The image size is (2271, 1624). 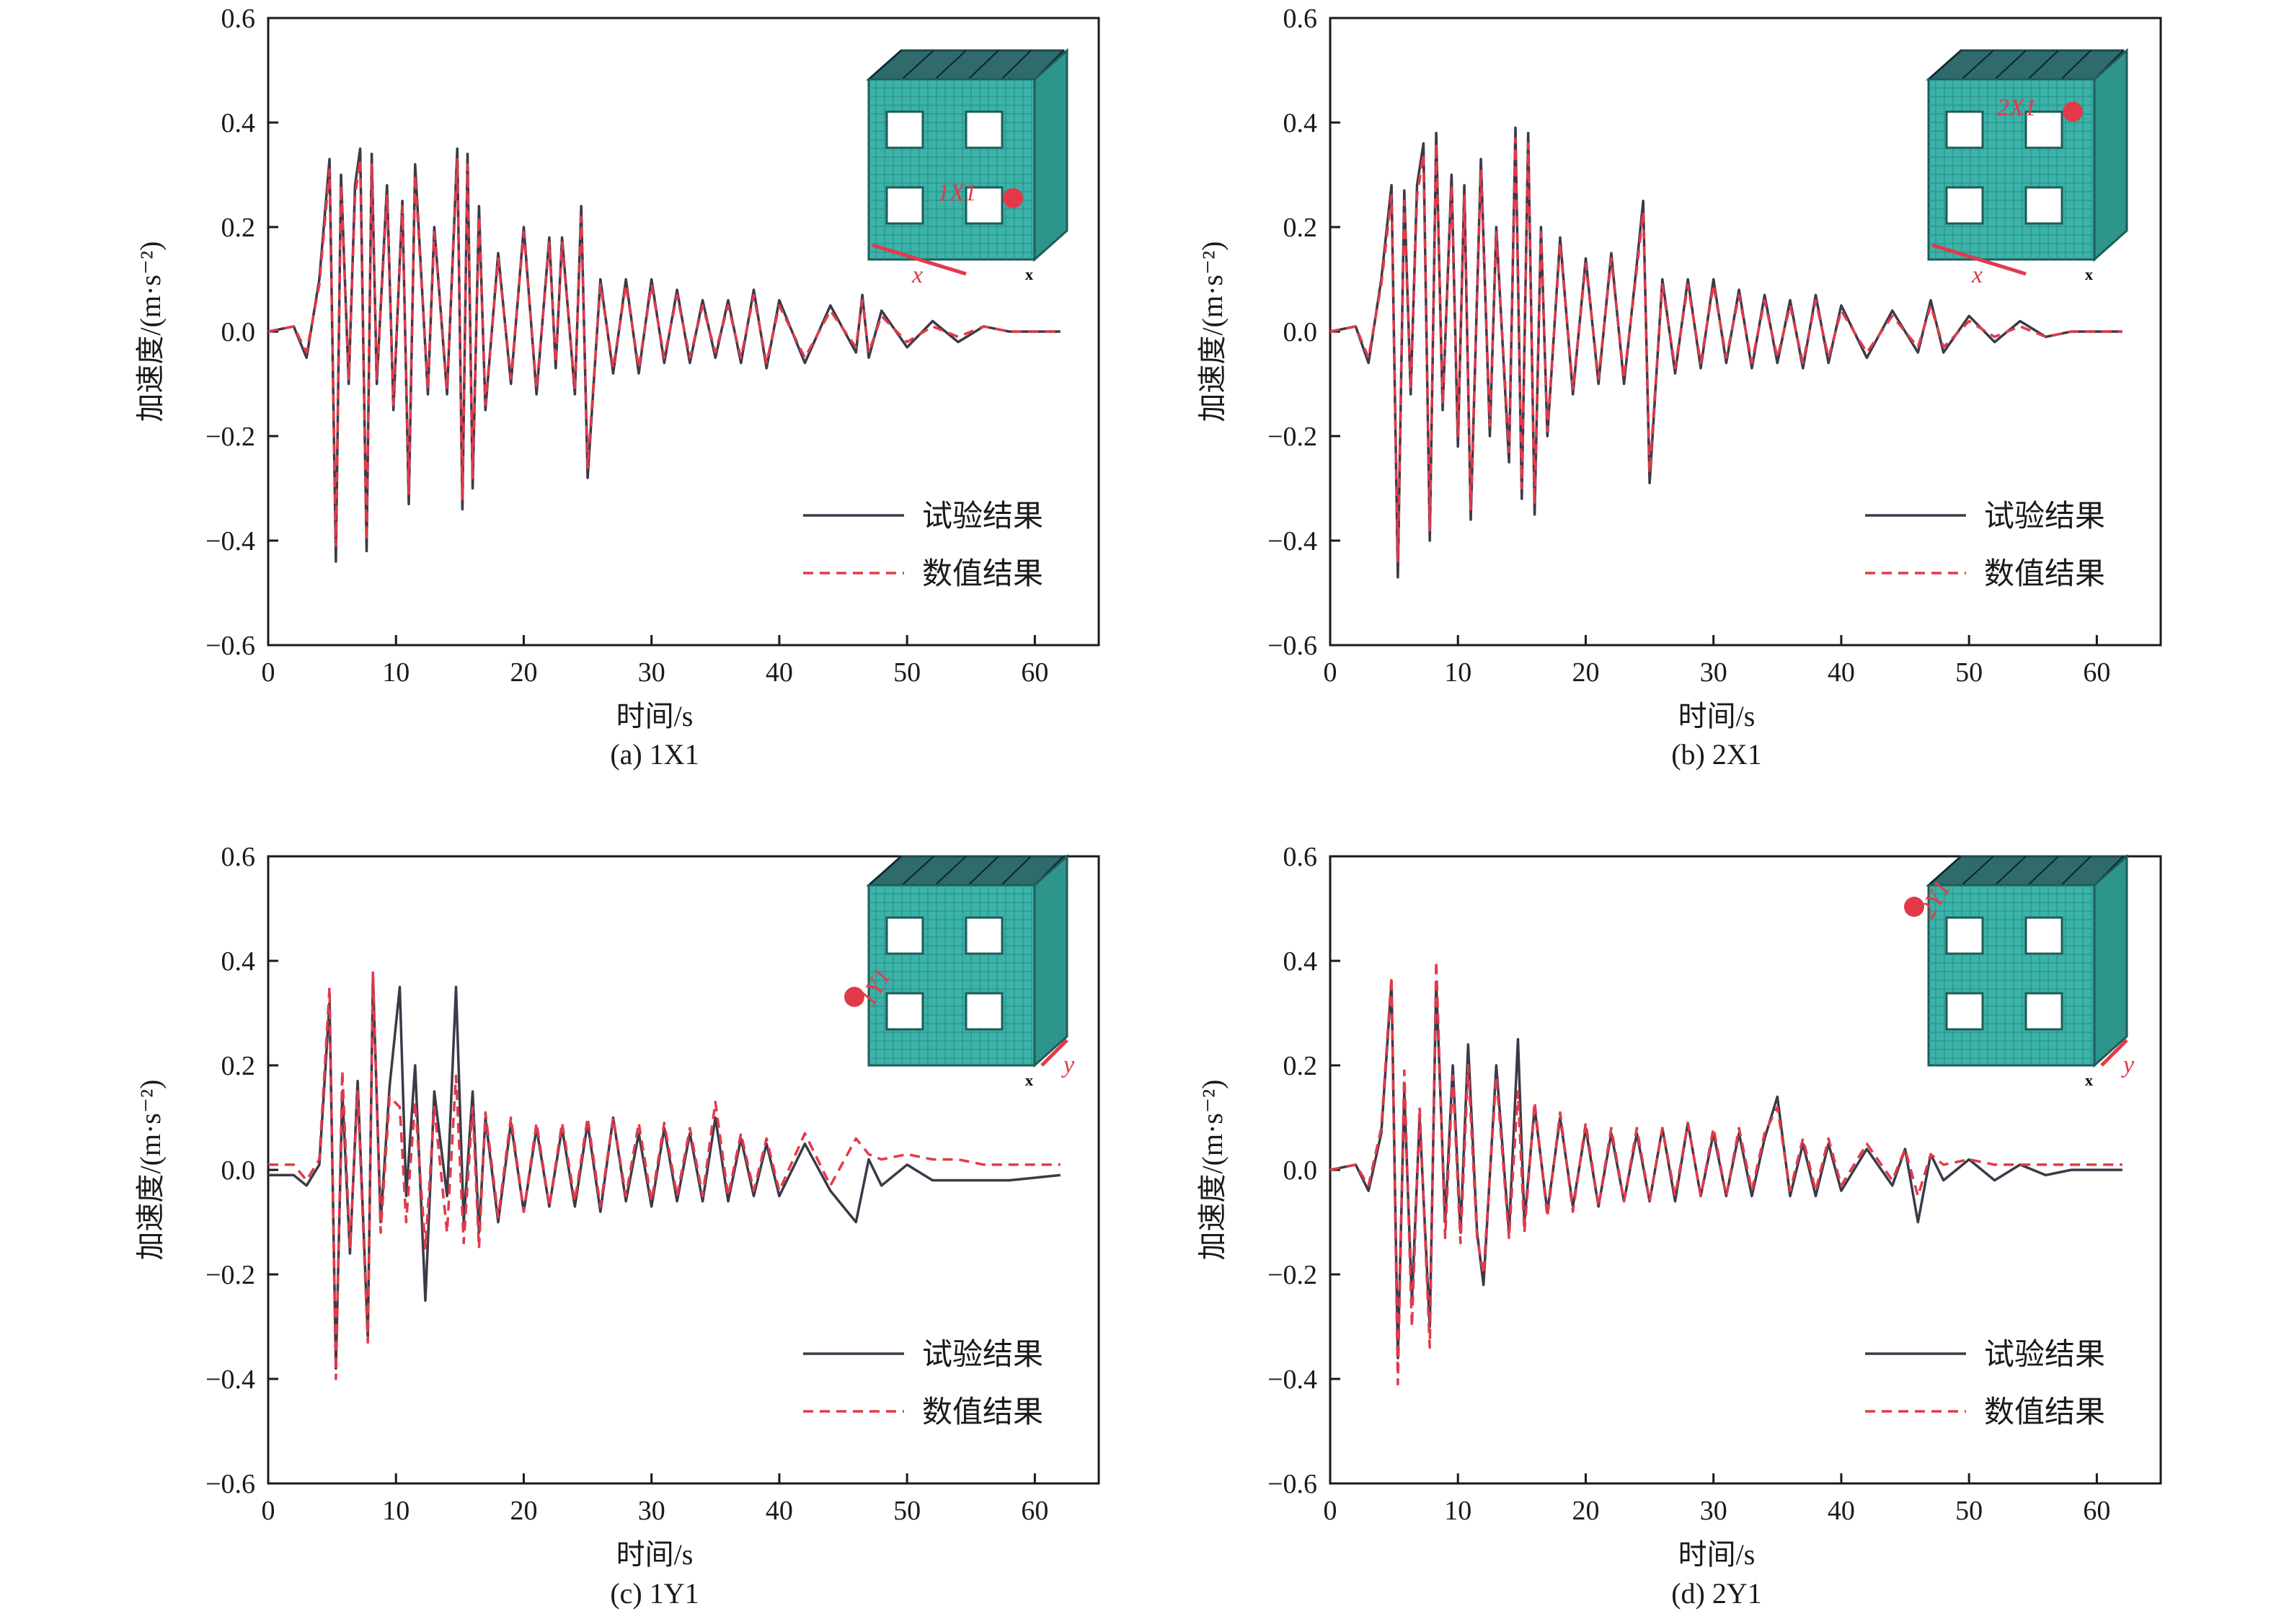 I want to click on front-wall, so click(x=951, y=976).